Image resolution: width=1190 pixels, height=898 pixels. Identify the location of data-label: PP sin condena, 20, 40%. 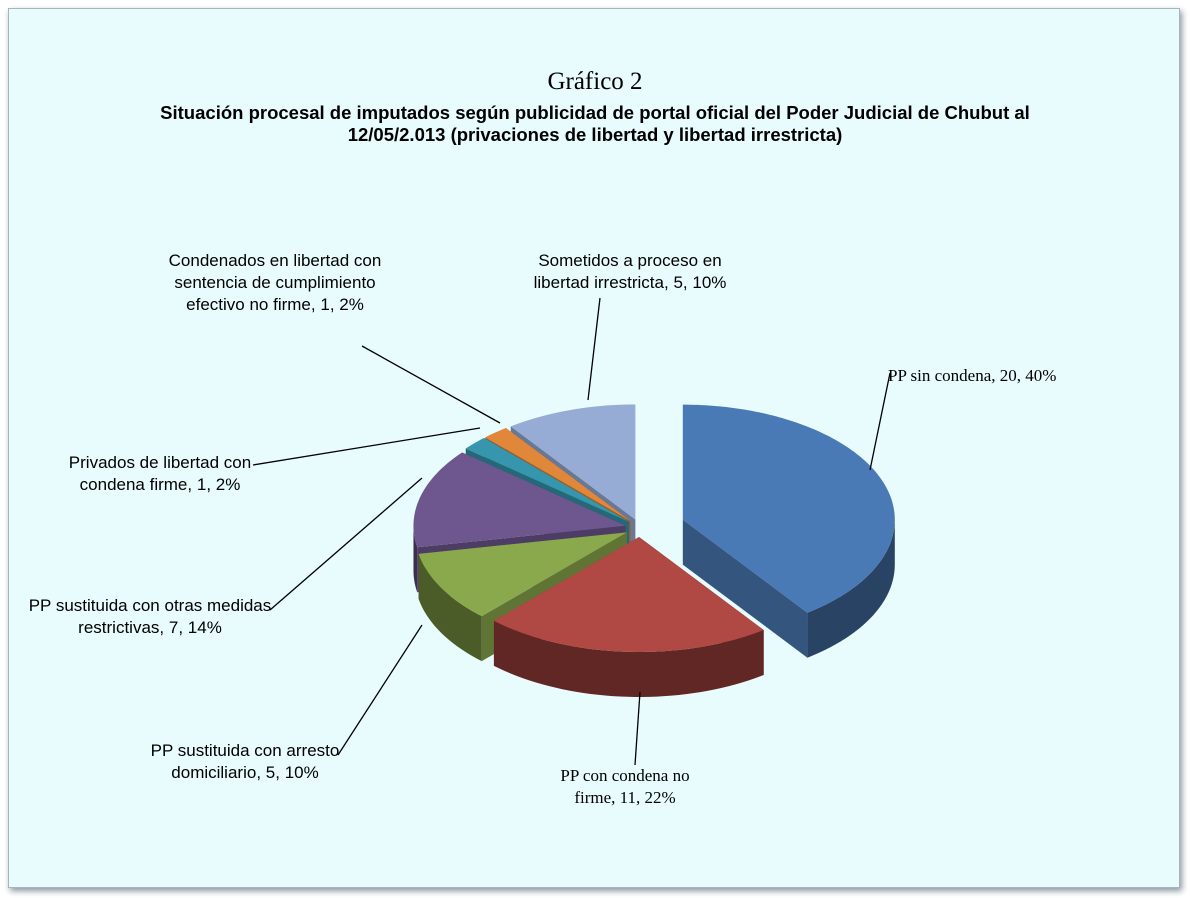
(972, 375).